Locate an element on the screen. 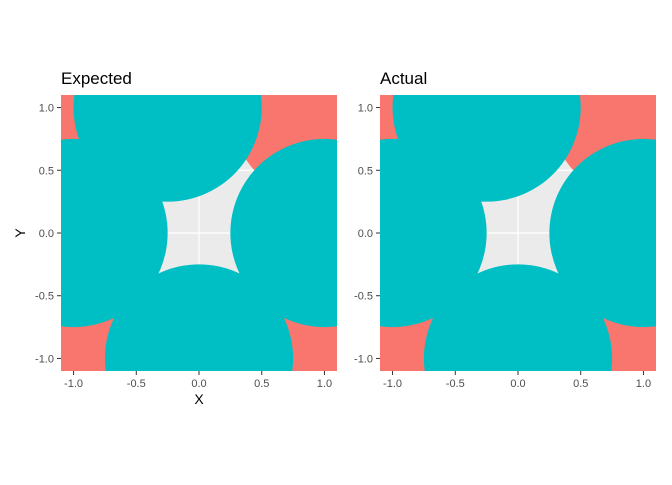  panel-title: Expected is located at coordinates (96, 78).